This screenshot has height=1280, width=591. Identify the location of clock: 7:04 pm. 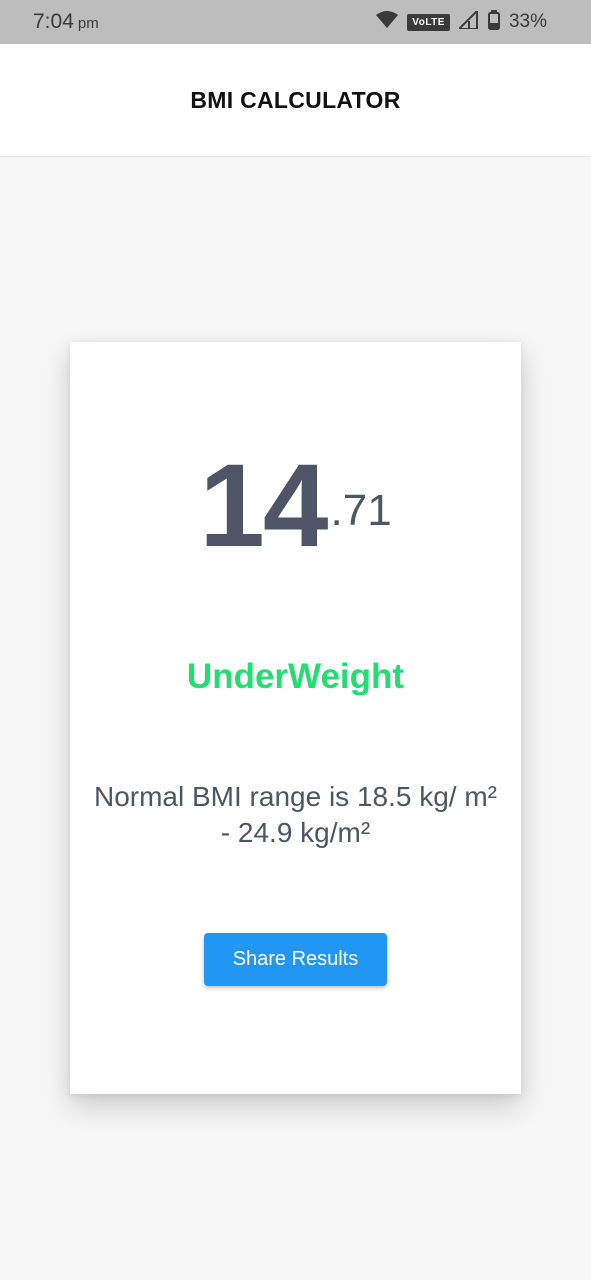
(66, 22).